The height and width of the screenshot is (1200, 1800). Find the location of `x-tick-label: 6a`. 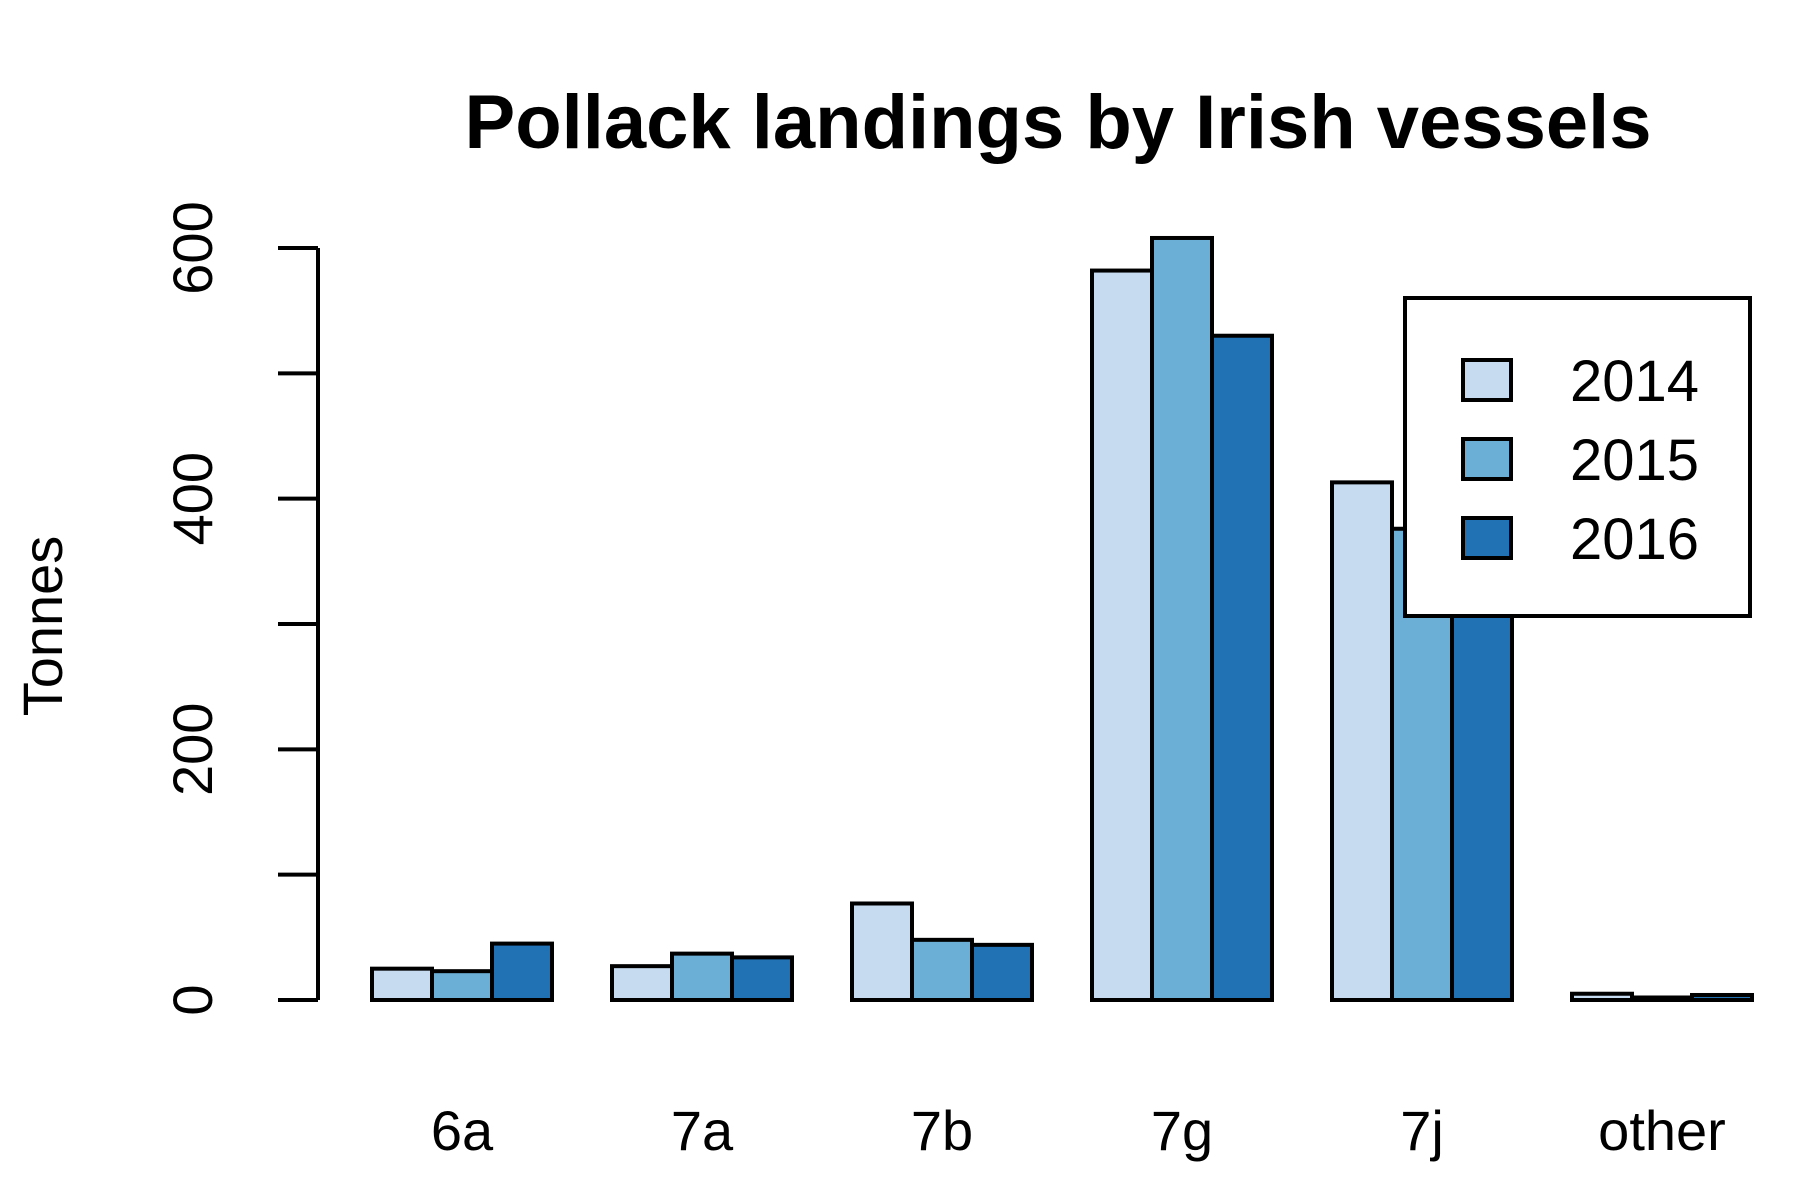

x-tick-label: 6a is located at coordinates (462, 1130).